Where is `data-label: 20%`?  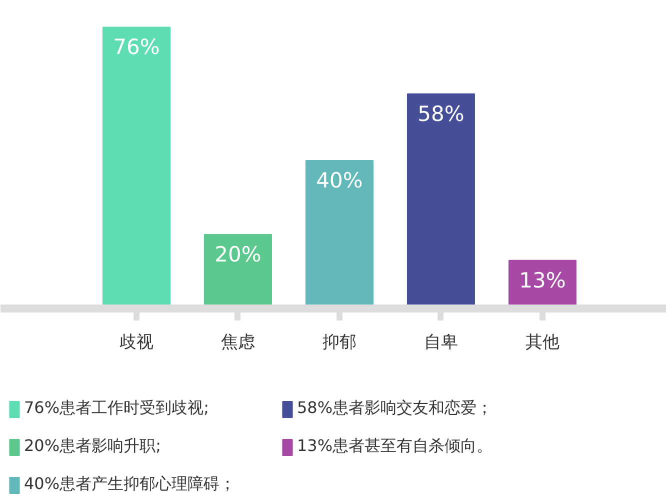 data-label: 20% is located at coordinates (238, 254).